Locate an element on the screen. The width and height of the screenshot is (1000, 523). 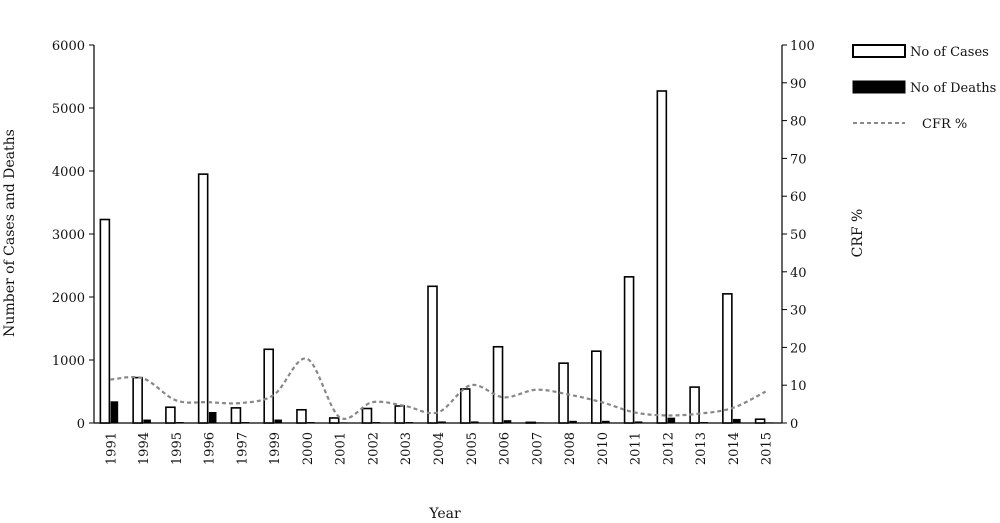
right-tick-label: 90 is located at coordinates (798, 84).